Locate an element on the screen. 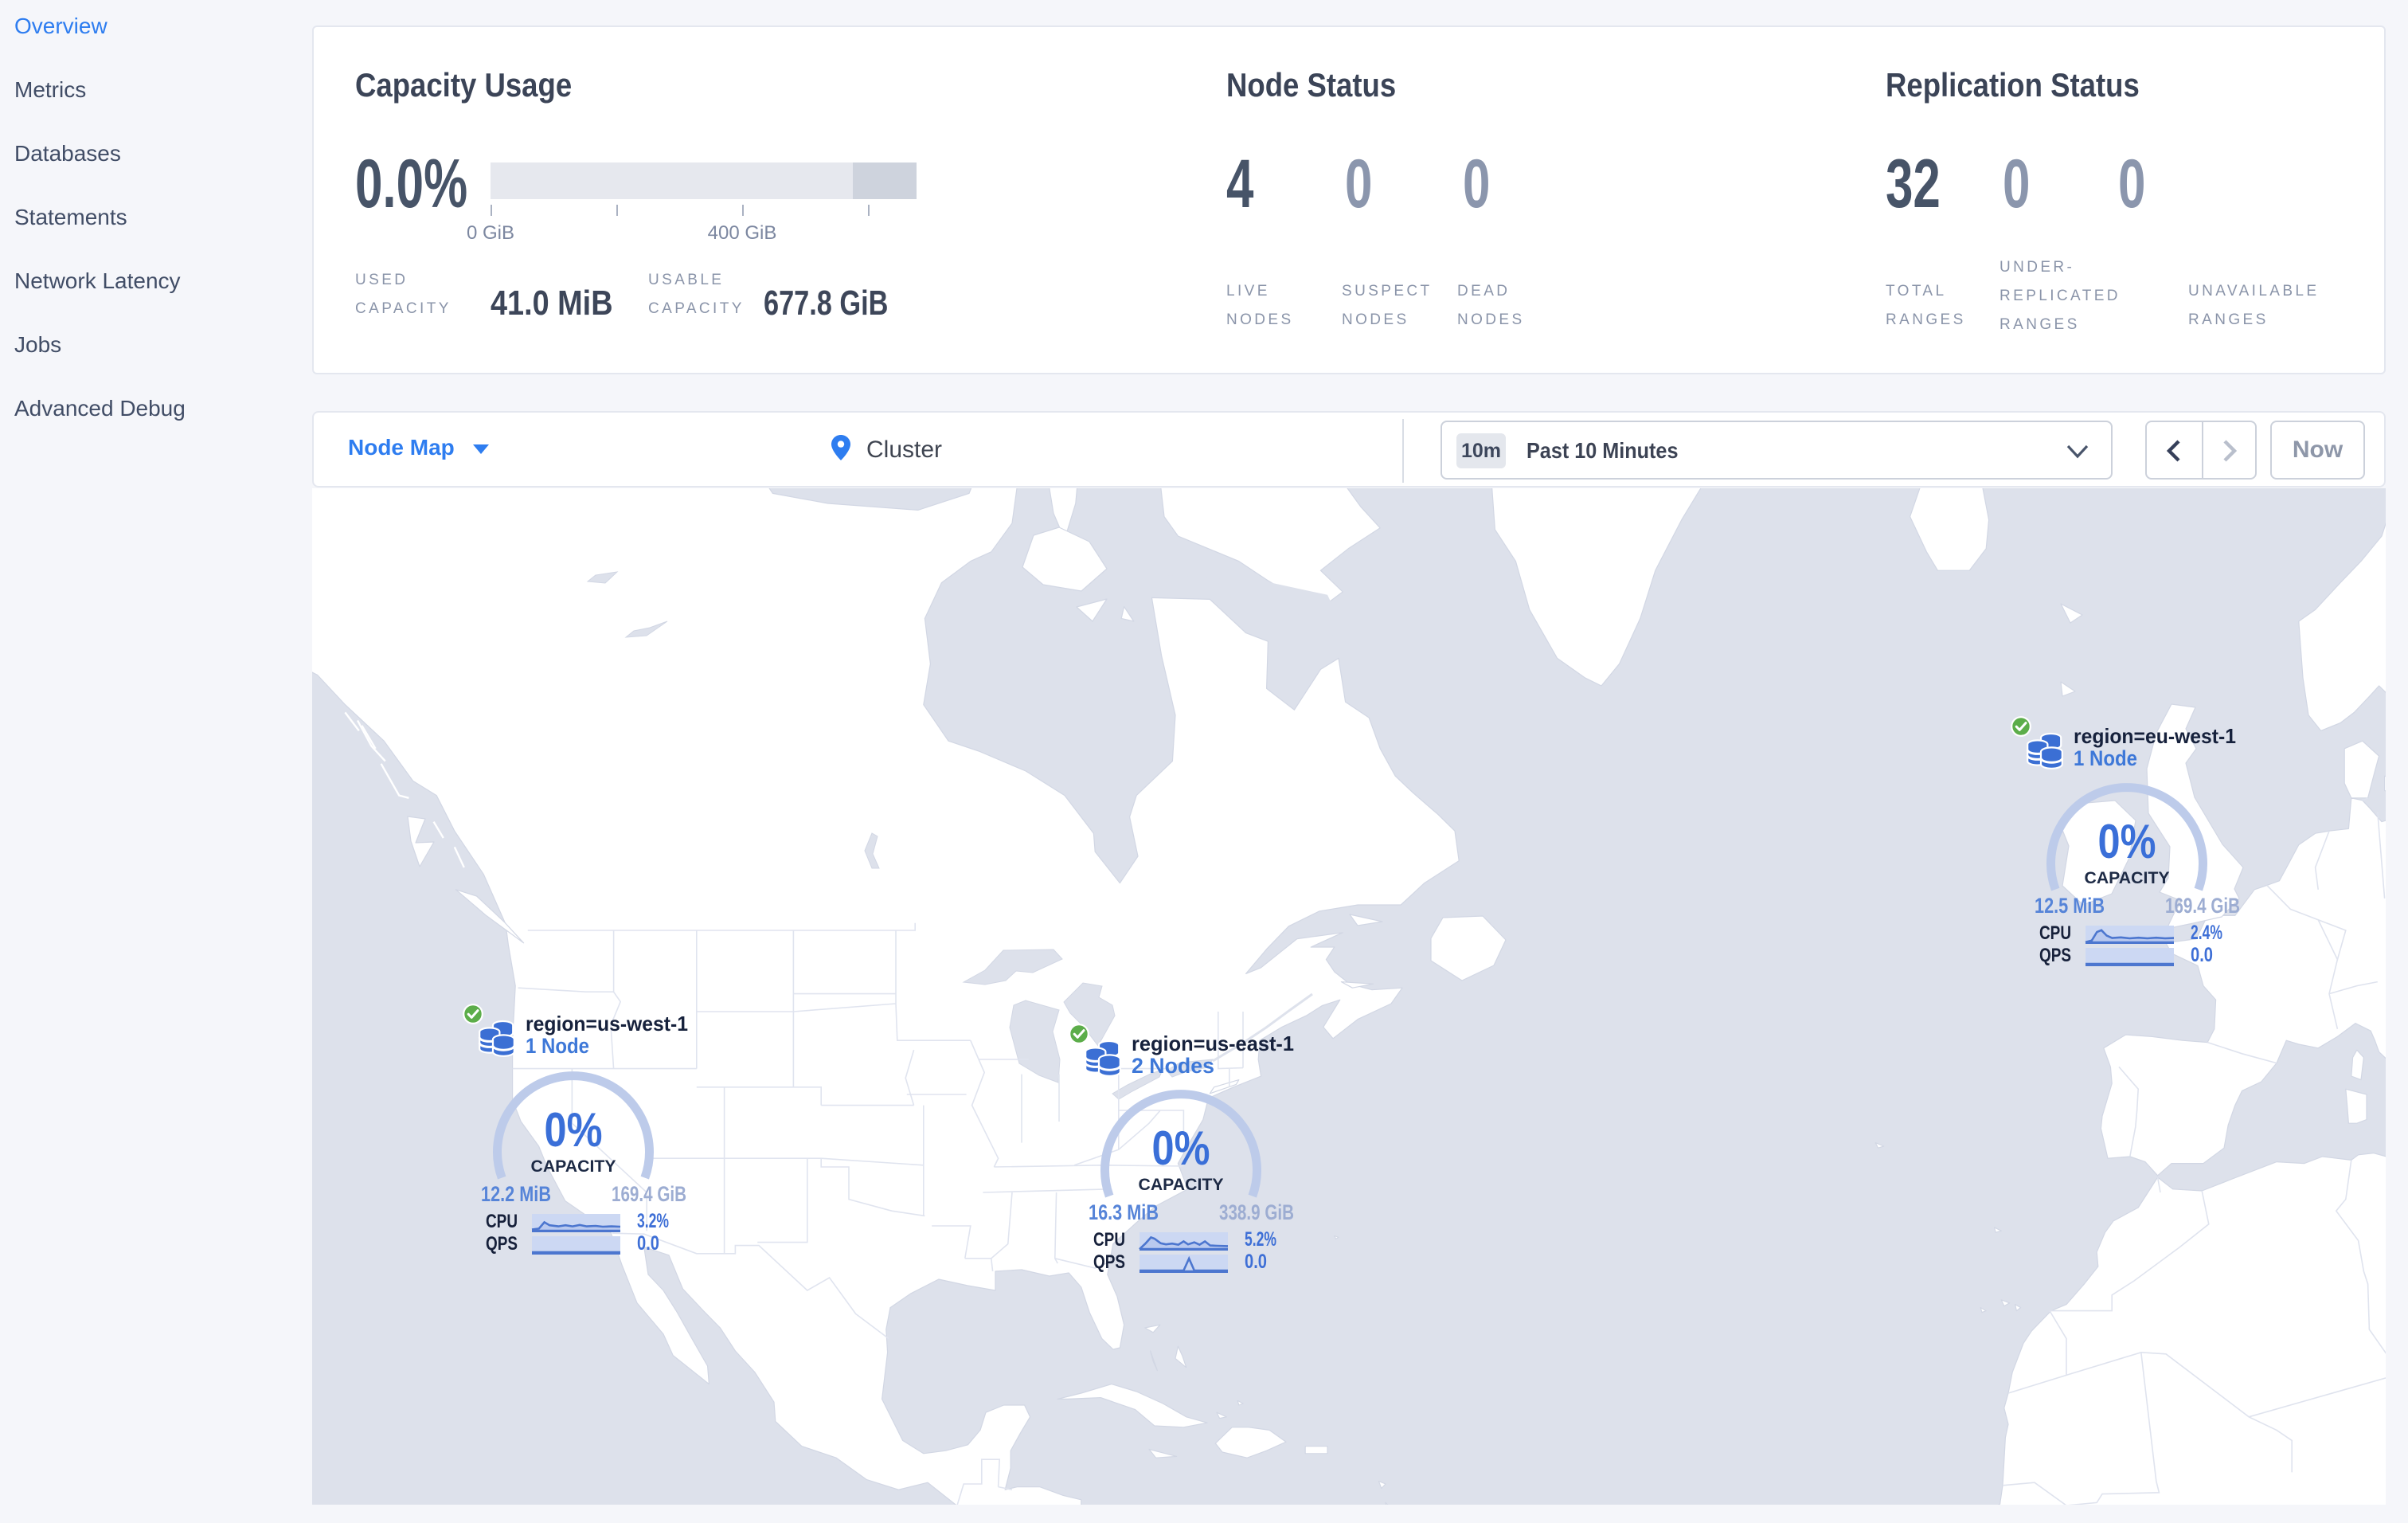  svg-text: 5.2% is located at coordinates (1260, 1239).